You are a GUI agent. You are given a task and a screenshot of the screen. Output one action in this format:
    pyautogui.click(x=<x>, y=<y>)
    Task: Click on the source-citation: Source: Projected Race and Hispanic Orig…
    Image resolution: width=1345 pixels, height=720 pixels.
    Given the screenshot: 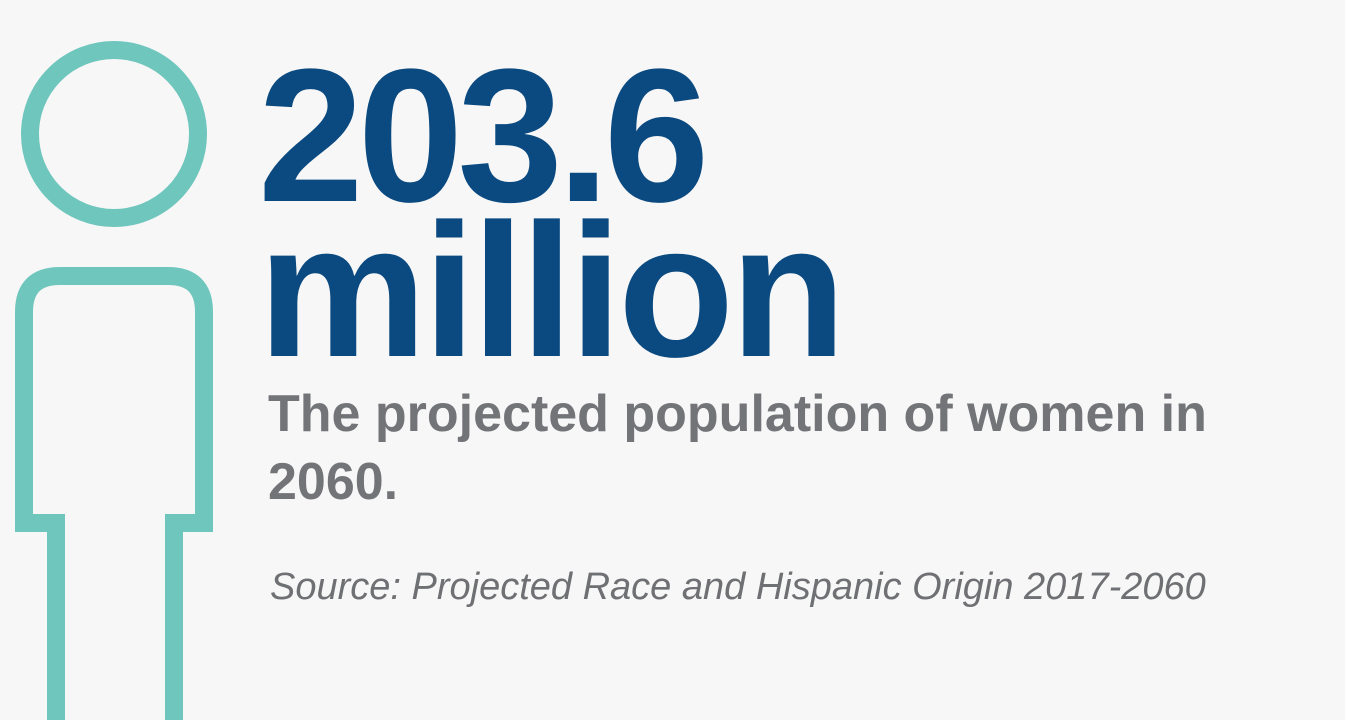 What is the action you would take?
    pyautogui.click(x=738, y=587)
    